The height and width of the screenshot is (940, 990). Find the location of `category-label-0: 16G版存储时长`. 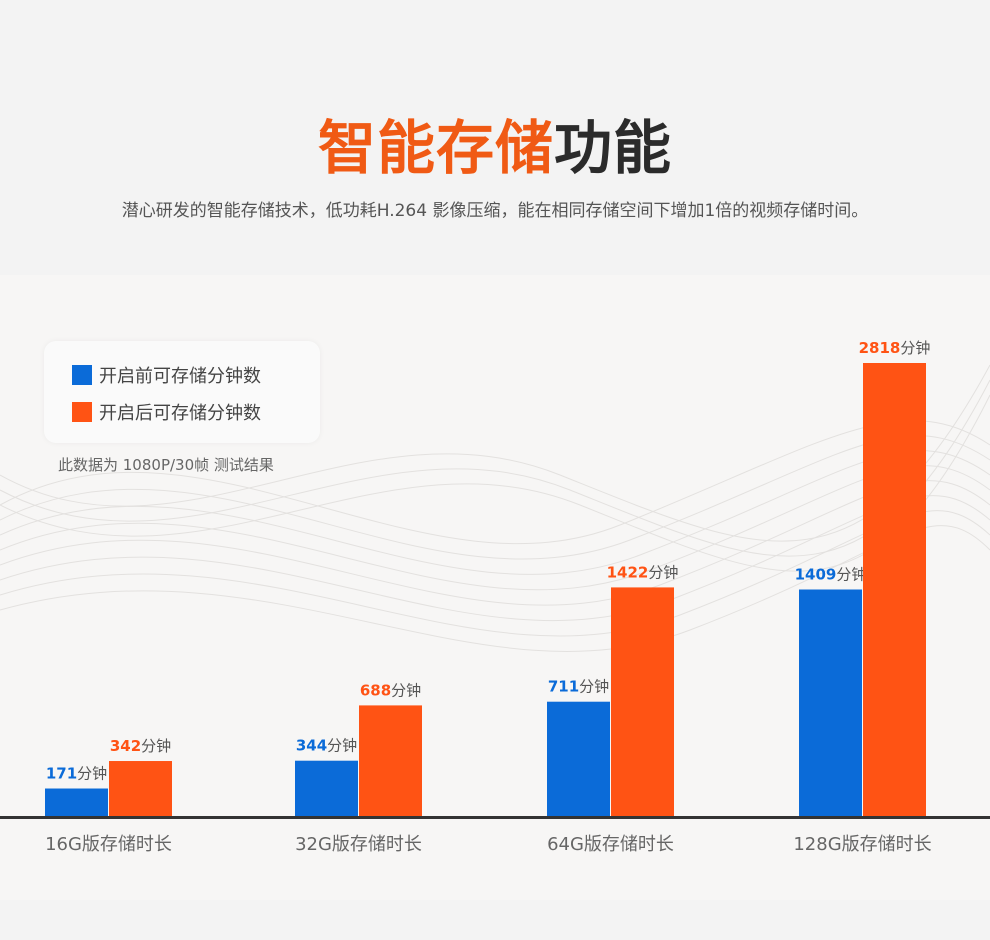

category-label-0: 16G版存储时长 is located at coordinates (108, 844).